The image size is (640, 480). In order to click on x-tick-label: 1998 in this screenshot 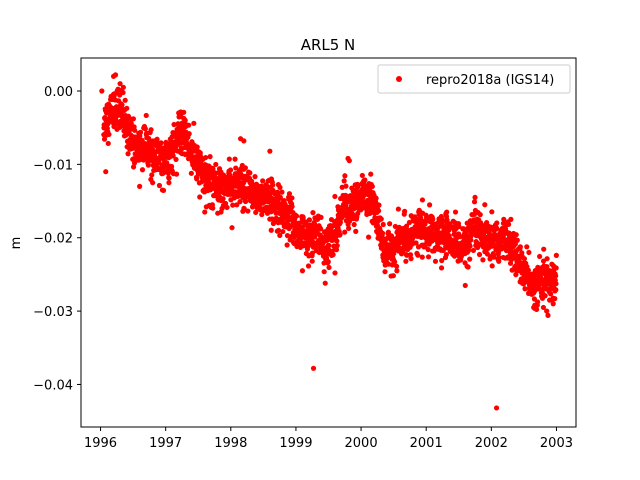, I will do `click(230, 443)`.